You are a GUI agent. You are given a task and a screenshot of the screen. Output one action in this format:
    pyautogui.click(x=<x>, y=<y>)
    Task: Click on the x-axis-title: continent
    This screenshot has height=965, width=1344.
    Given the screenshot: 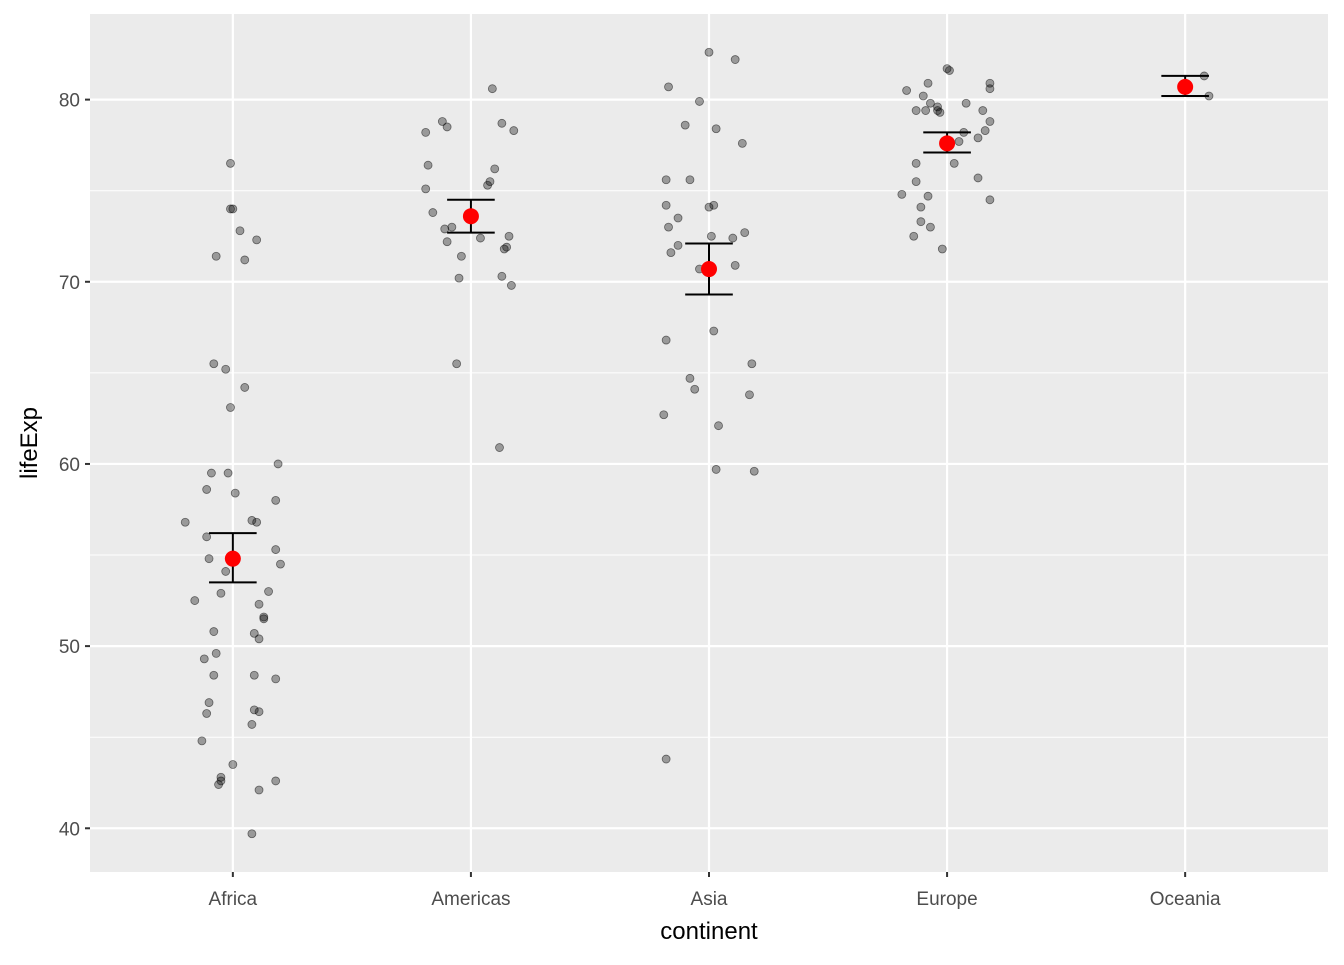 What is the action you would take?
    pyautogui.click(x=709, y=931)
    